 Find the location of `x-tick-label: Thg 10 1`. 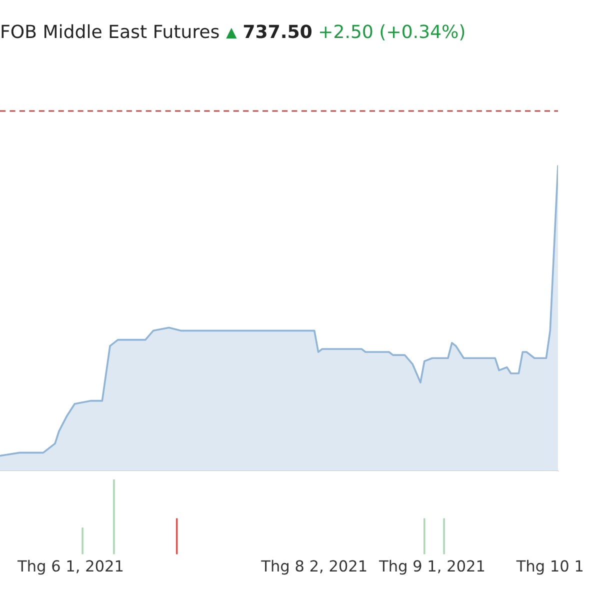

x-tick-label: Thg 10 1 is located at coordinates (549, 567).